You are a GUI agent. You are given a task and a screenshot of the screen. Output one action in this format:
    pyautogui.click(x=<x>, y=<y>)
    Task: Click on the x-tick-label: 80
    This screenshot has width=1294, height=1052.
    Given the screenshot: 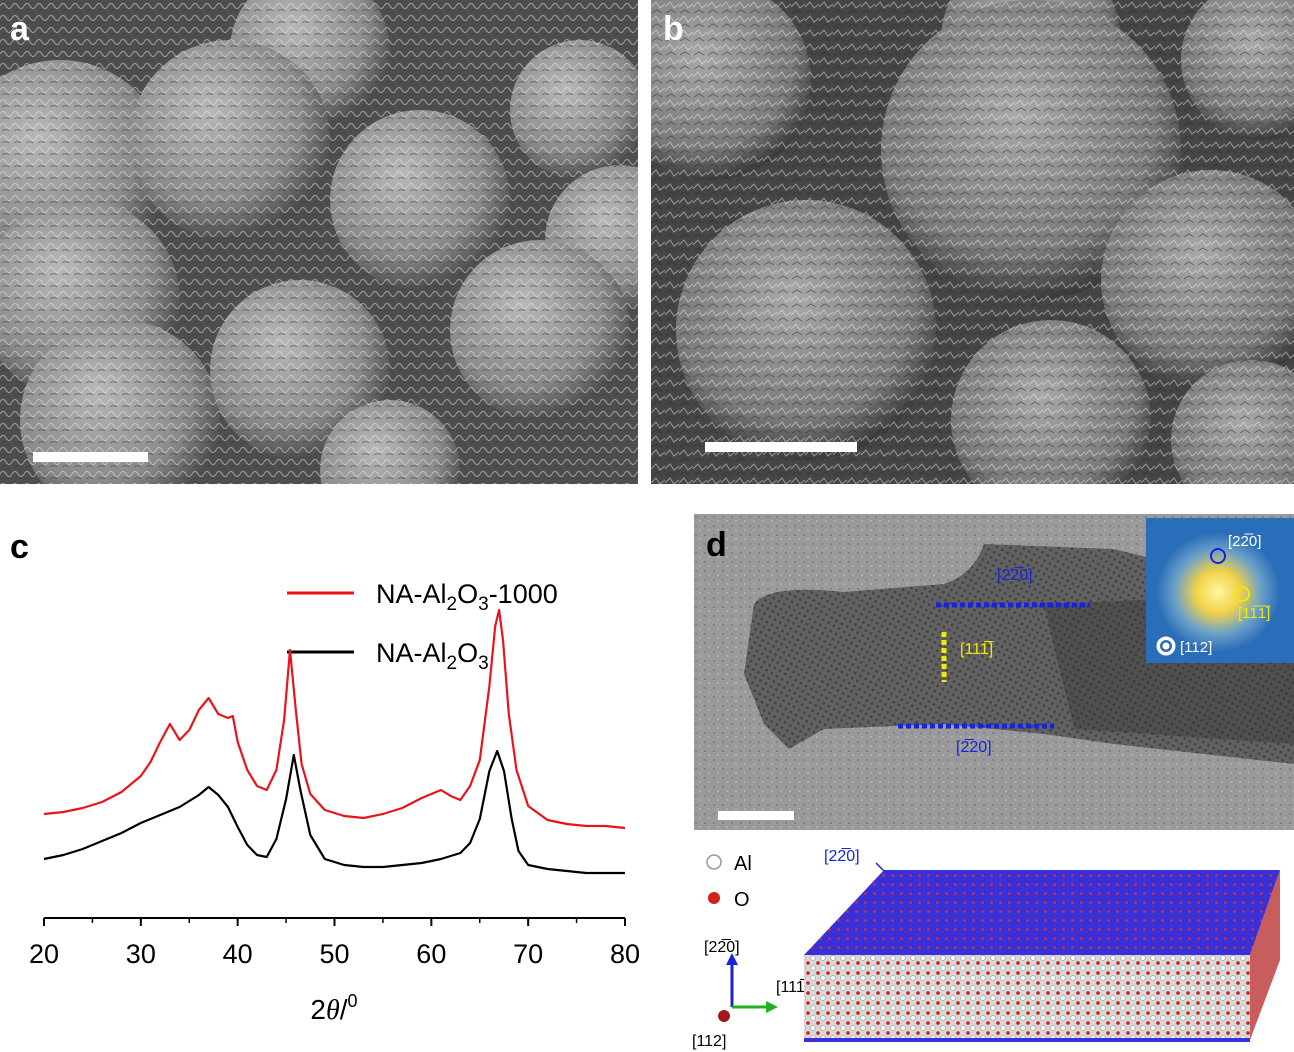 What is the action you would take?
    pyautogui.click(x=625, y=954)
    